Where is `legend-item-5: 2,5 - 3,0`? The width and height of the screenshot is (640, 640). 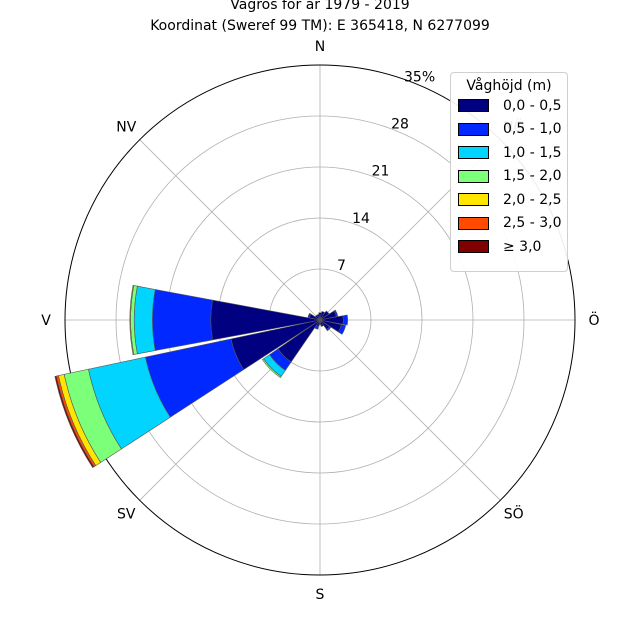 legend-item-5: 2,5 - 3,0 is located at coordinates (512, 224).